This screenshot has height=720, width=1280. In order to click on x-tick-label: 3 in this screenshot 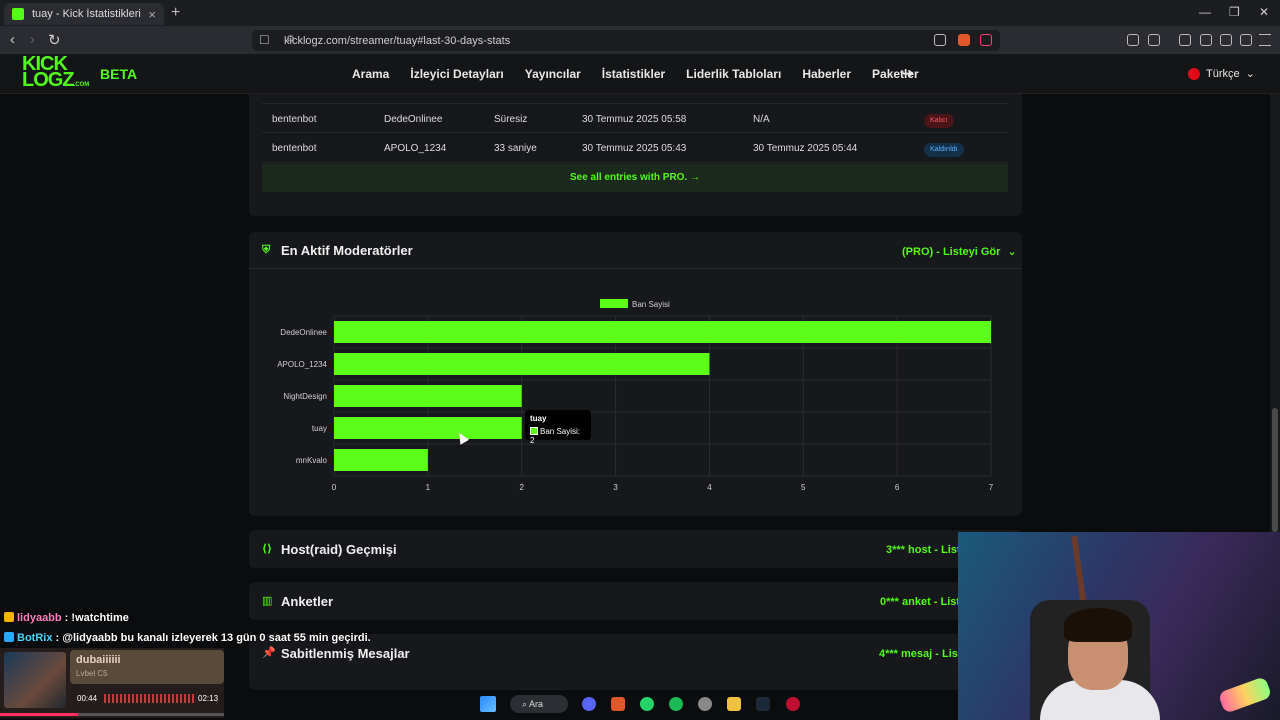, I will do `click(615, 487)`.